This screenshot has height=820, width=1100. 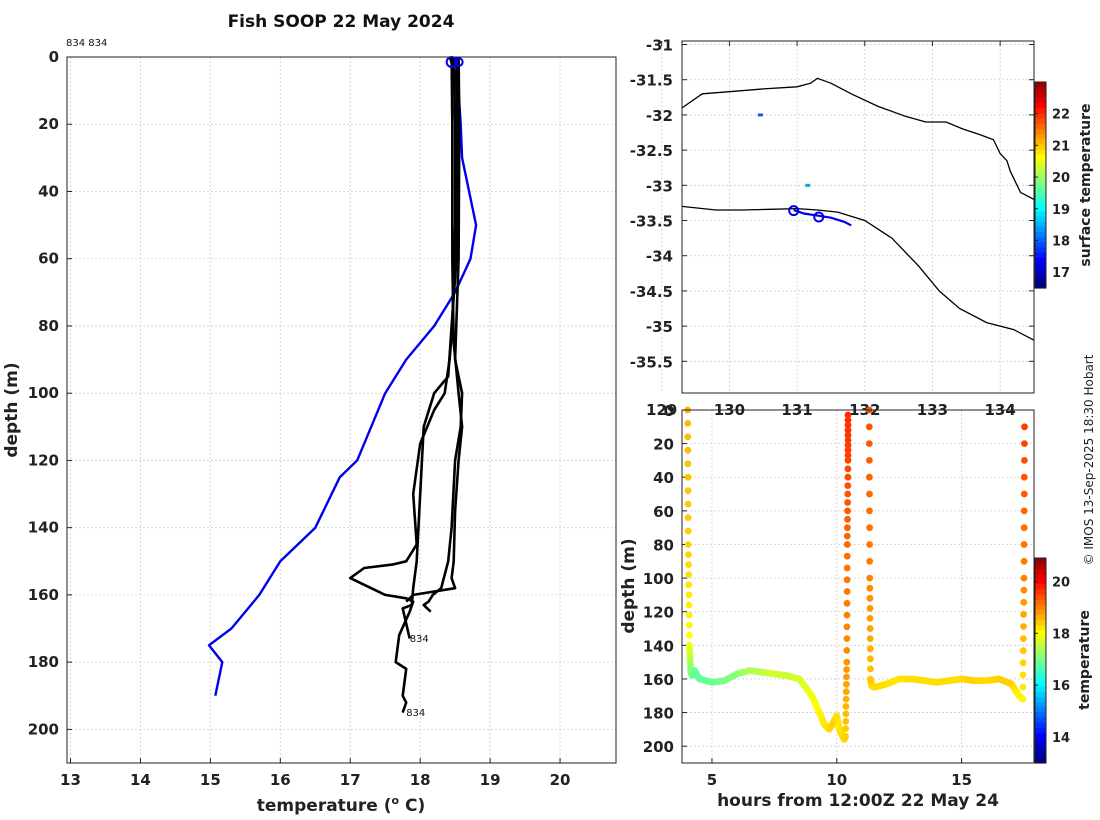 What do you see at coordinates (490, 780) in the screenshot?
I see `x-tick-label: 19` at bounding box center [490, 780].